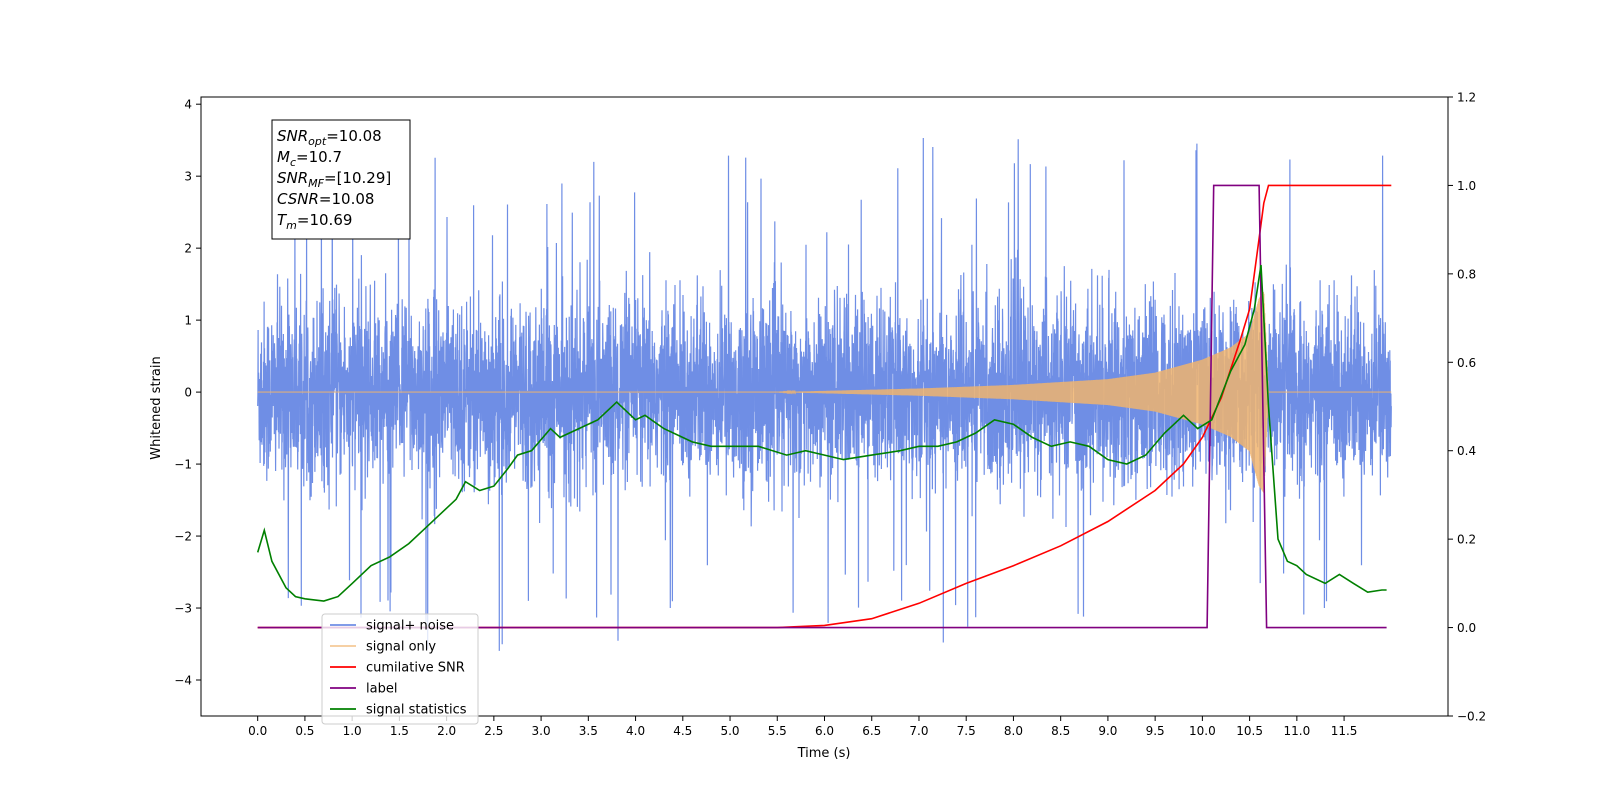 This screenshot has width=1600, height=800. Describe the element at coordinates (1107, 731) in the screenshot. I see `x-tick-label: 9.0` at that location.